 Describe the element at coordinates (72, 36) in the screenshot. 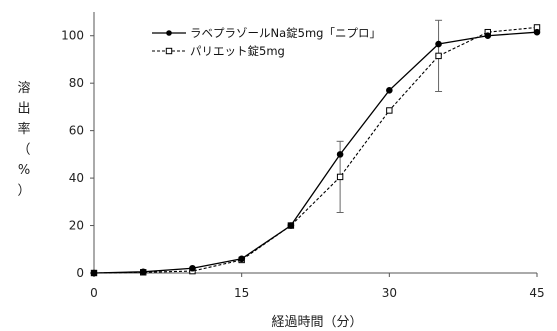

I see `y-tick-label: 100` at that location.